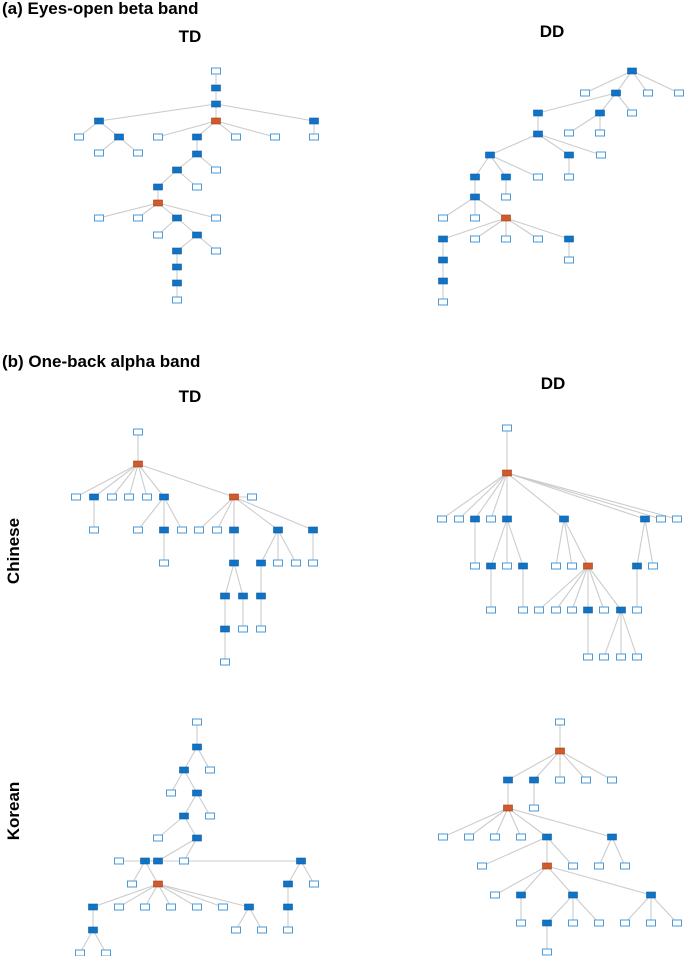 This screenshot has height=956, width=685. I want to click on tree-korean-dd, so click(560, 837).